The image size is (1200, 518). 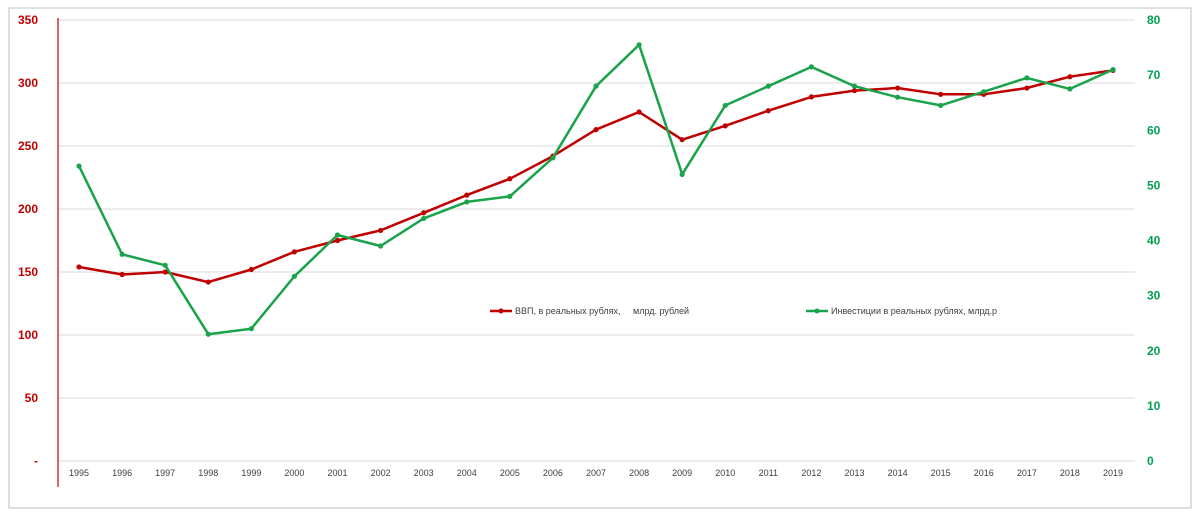 I want to click on x-axis-tick-label: 2003, so click(x=424, y=473).